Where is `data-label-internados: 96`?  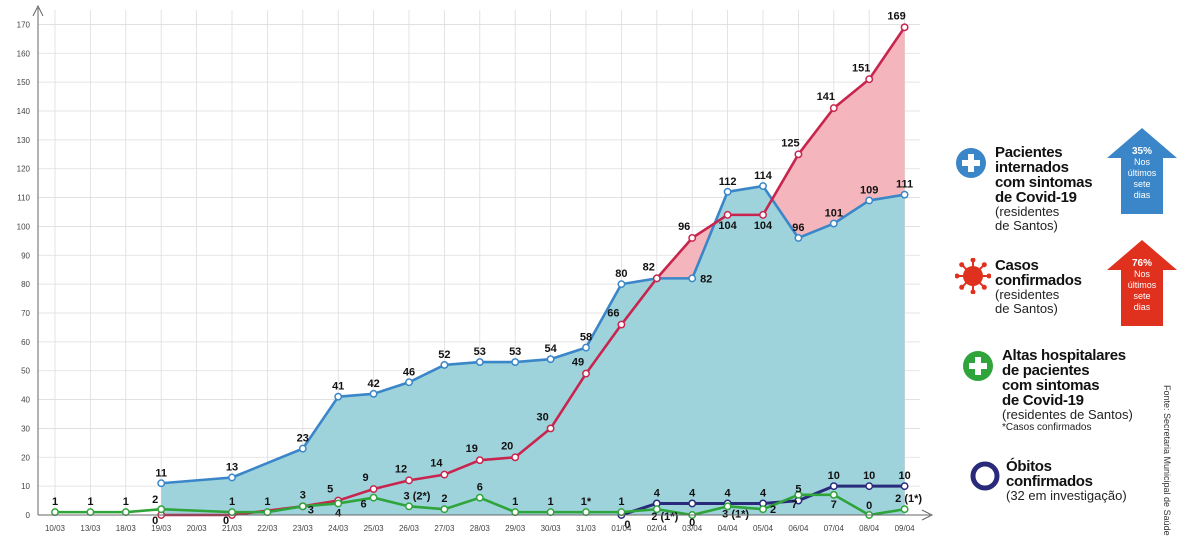
data-label-internados: 96 is located at coordinates (798, 228).